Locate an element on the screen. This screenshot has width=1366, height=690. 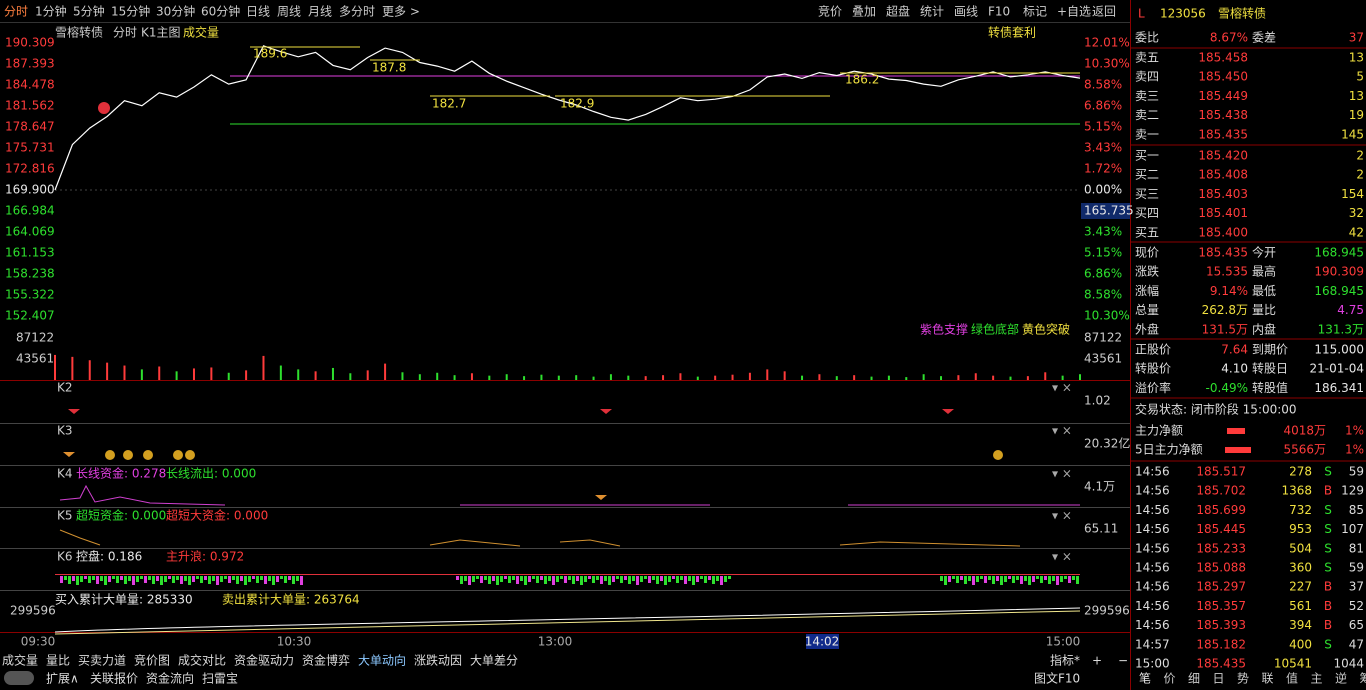
tool-button: 画线 is located at coordinates (966, 12).